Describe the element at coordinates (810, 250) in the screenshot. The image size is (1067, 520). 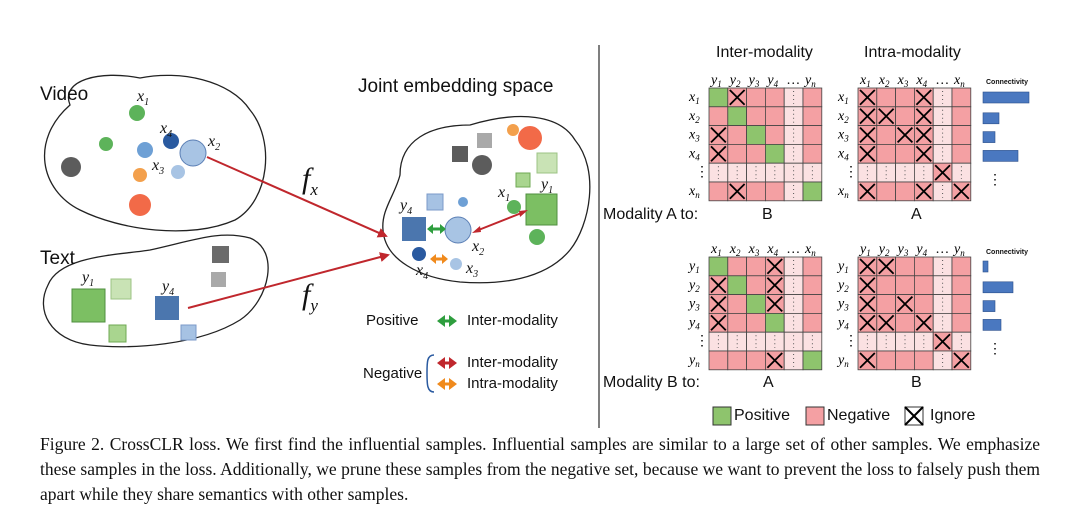
I see `matrix-col-label: xn` at that location.